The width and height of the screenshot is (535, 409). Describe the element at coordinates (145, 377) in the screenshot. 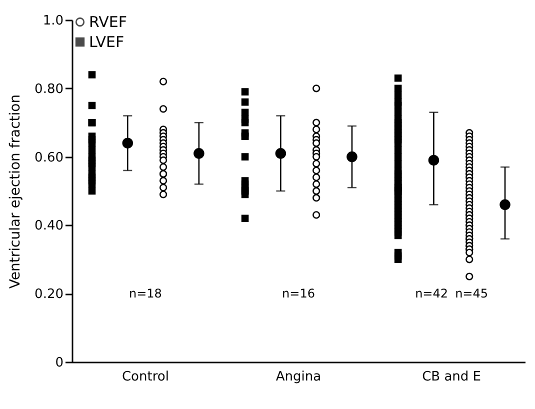

I see `x-tick-label: Control` at that location.